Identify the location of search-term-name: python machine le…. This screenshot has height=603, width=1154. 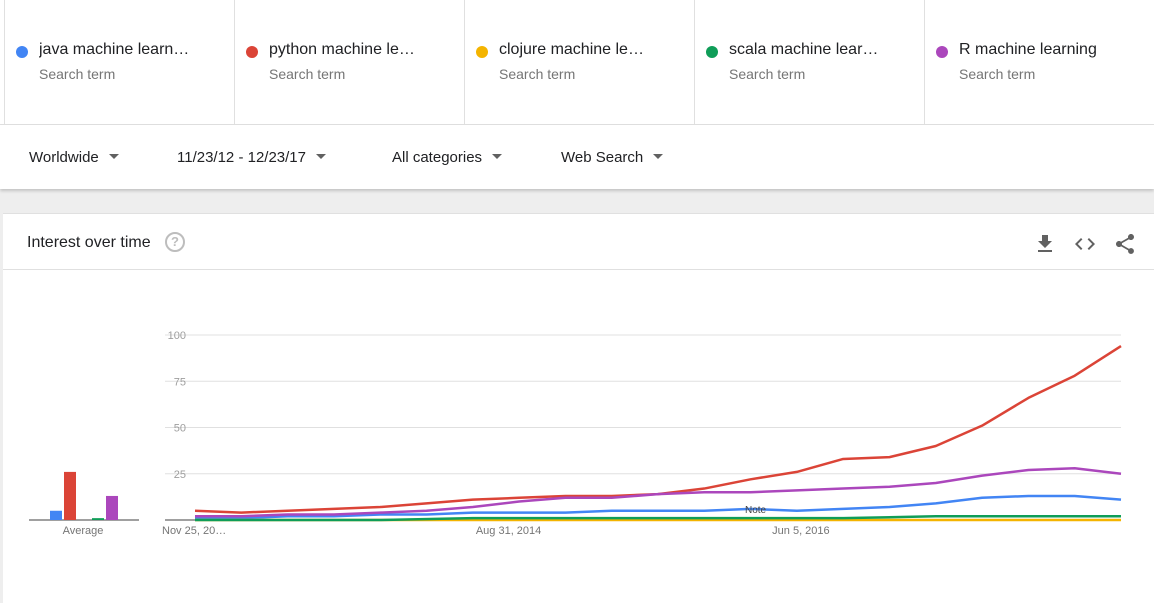
(342, 49).